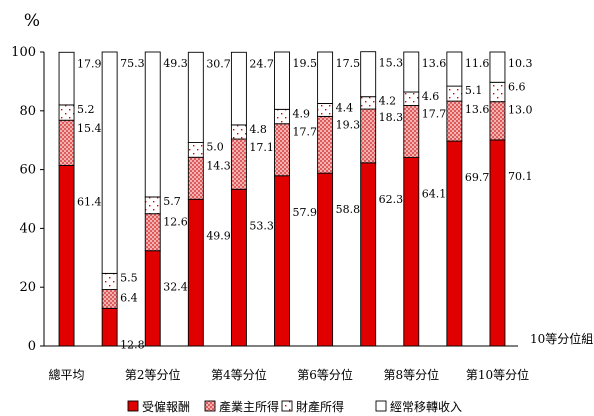 This screenshot has width=594, height=416. I want to click on y-tick-label: 100, so click(23, 52).